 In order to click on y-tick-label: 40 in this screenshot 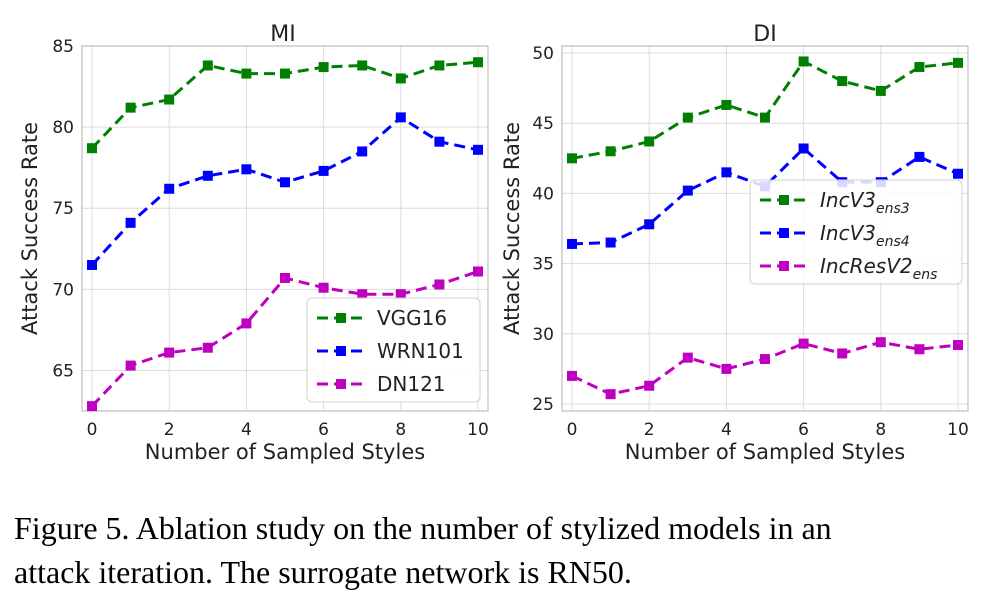, I will do `click(543, 194)`.